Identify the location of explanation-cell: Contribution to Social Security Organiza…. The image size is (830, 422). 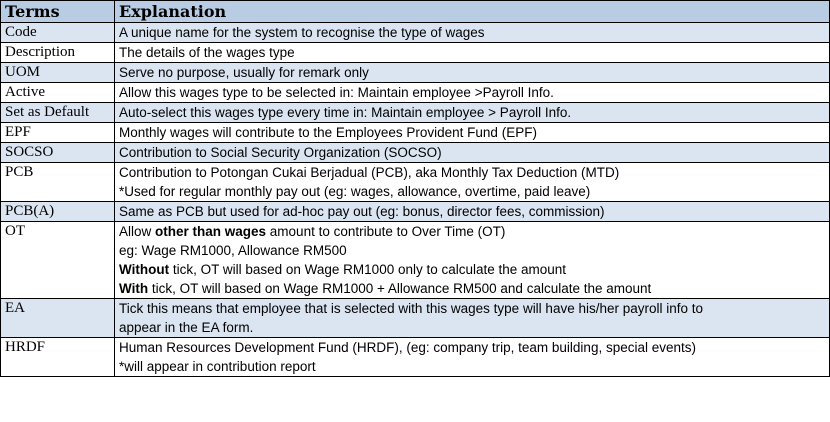
(472, 152).